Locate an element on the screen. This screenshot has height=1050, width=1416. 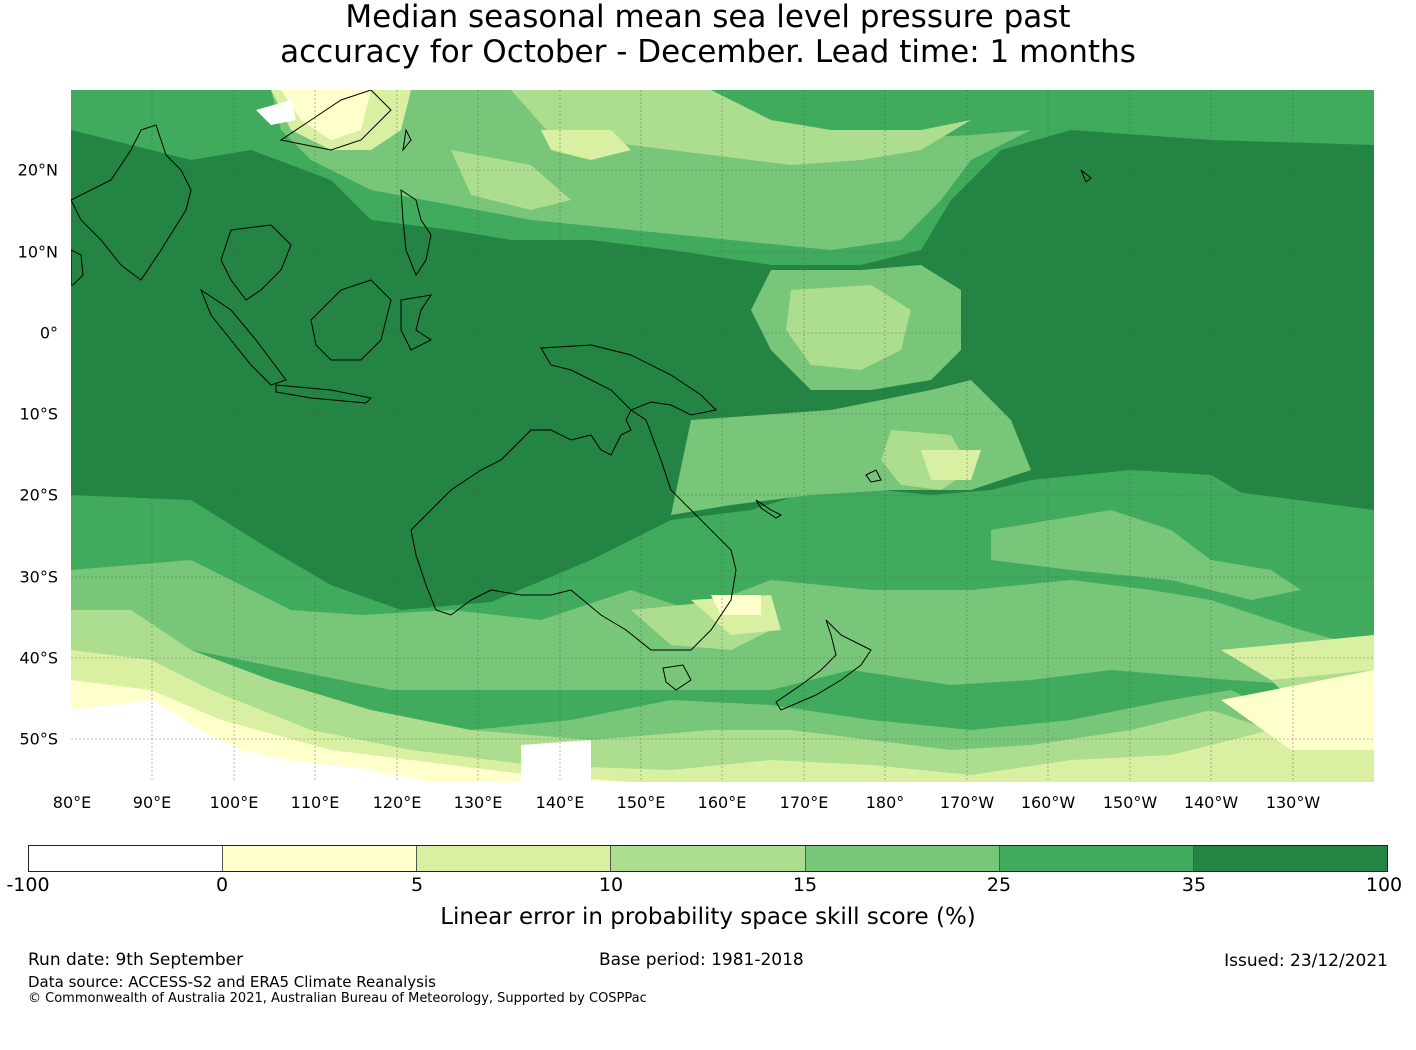
sumatra-coast is located at coordinates (243, 337).